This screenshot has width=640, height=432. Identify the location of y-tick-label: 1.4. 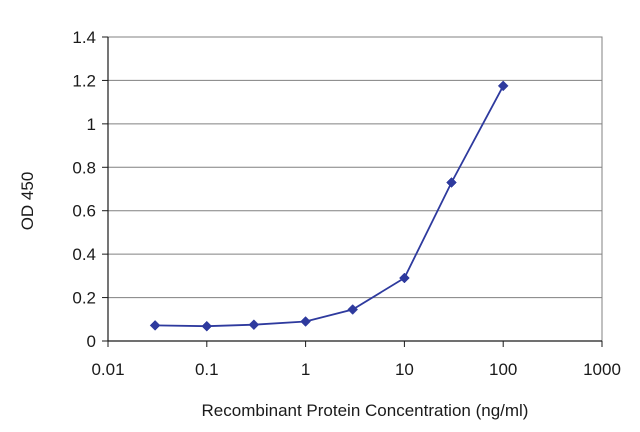
(84, 37).